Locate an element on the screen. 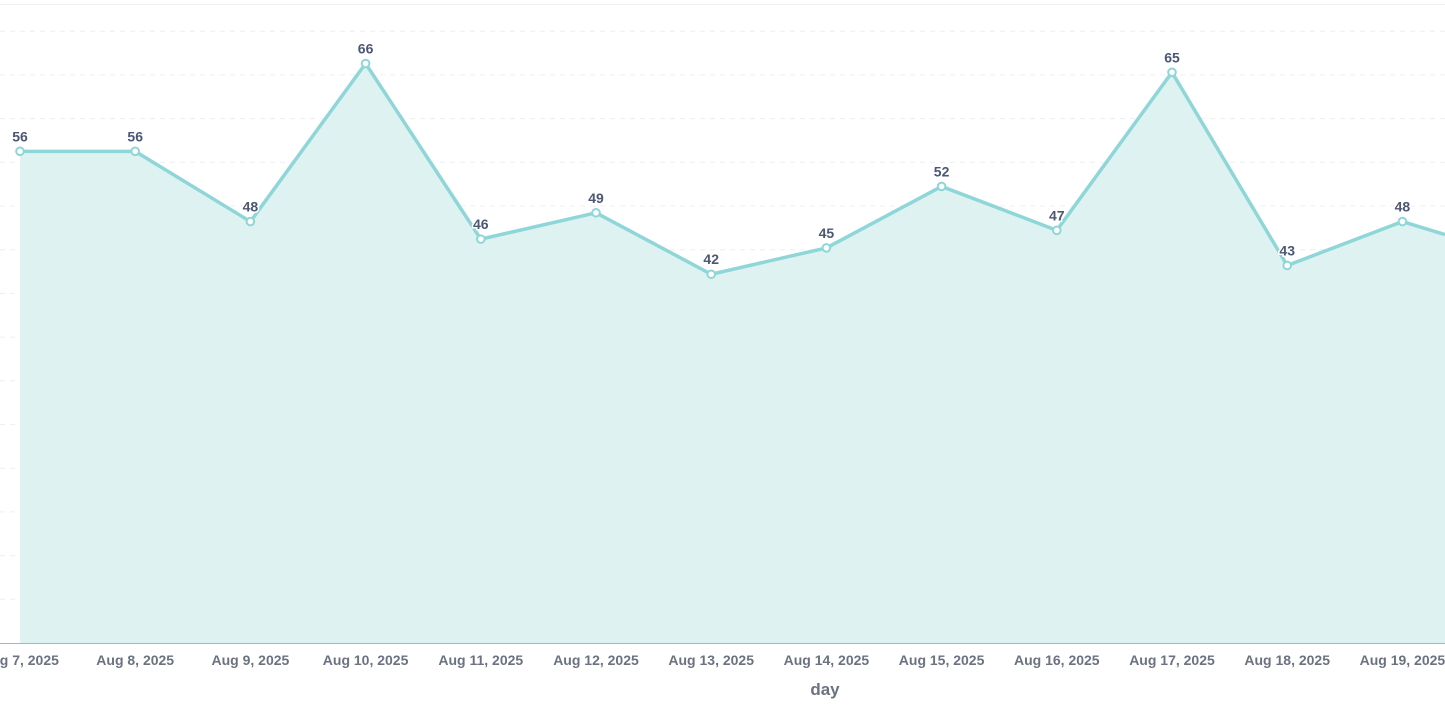 Image resolution: width=1445 pixels, height=723 pixels. x-tick-label: Aug 9, 2025 is located at coordinates (250, 660).